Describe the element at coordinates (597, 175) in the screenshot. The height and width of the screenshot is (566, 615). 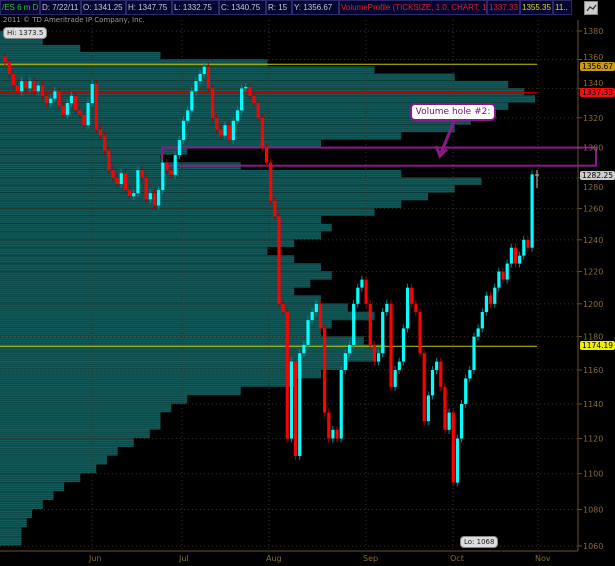
I see `price-badge-last: 1282.25` at that location.